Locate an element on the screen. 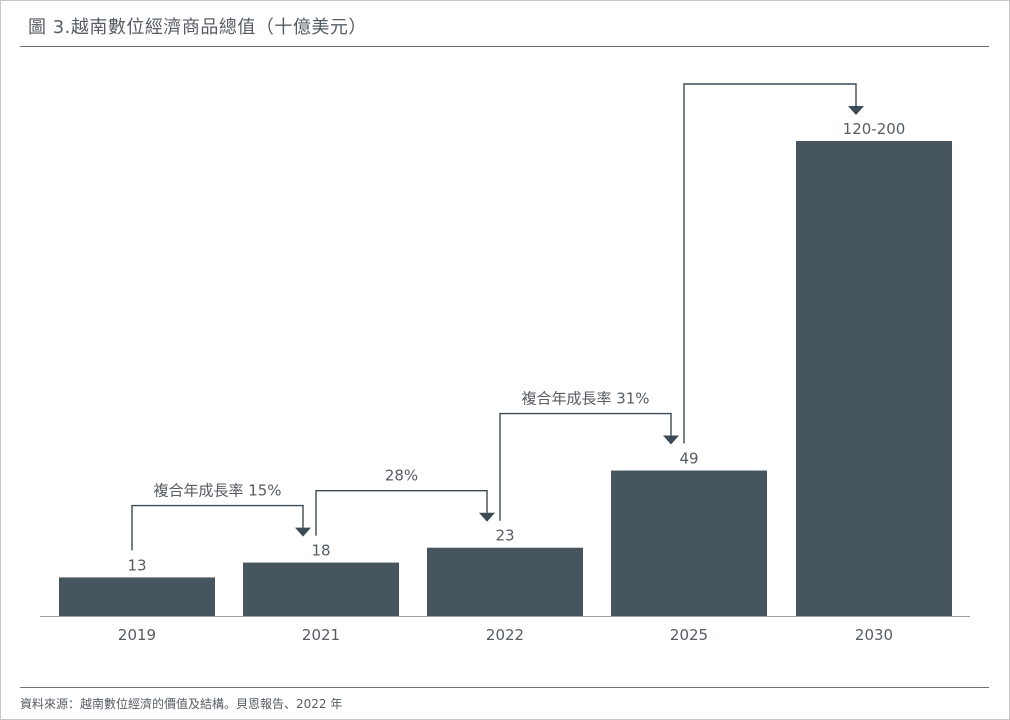  bar-2030 is located at coordinates (874, 378).